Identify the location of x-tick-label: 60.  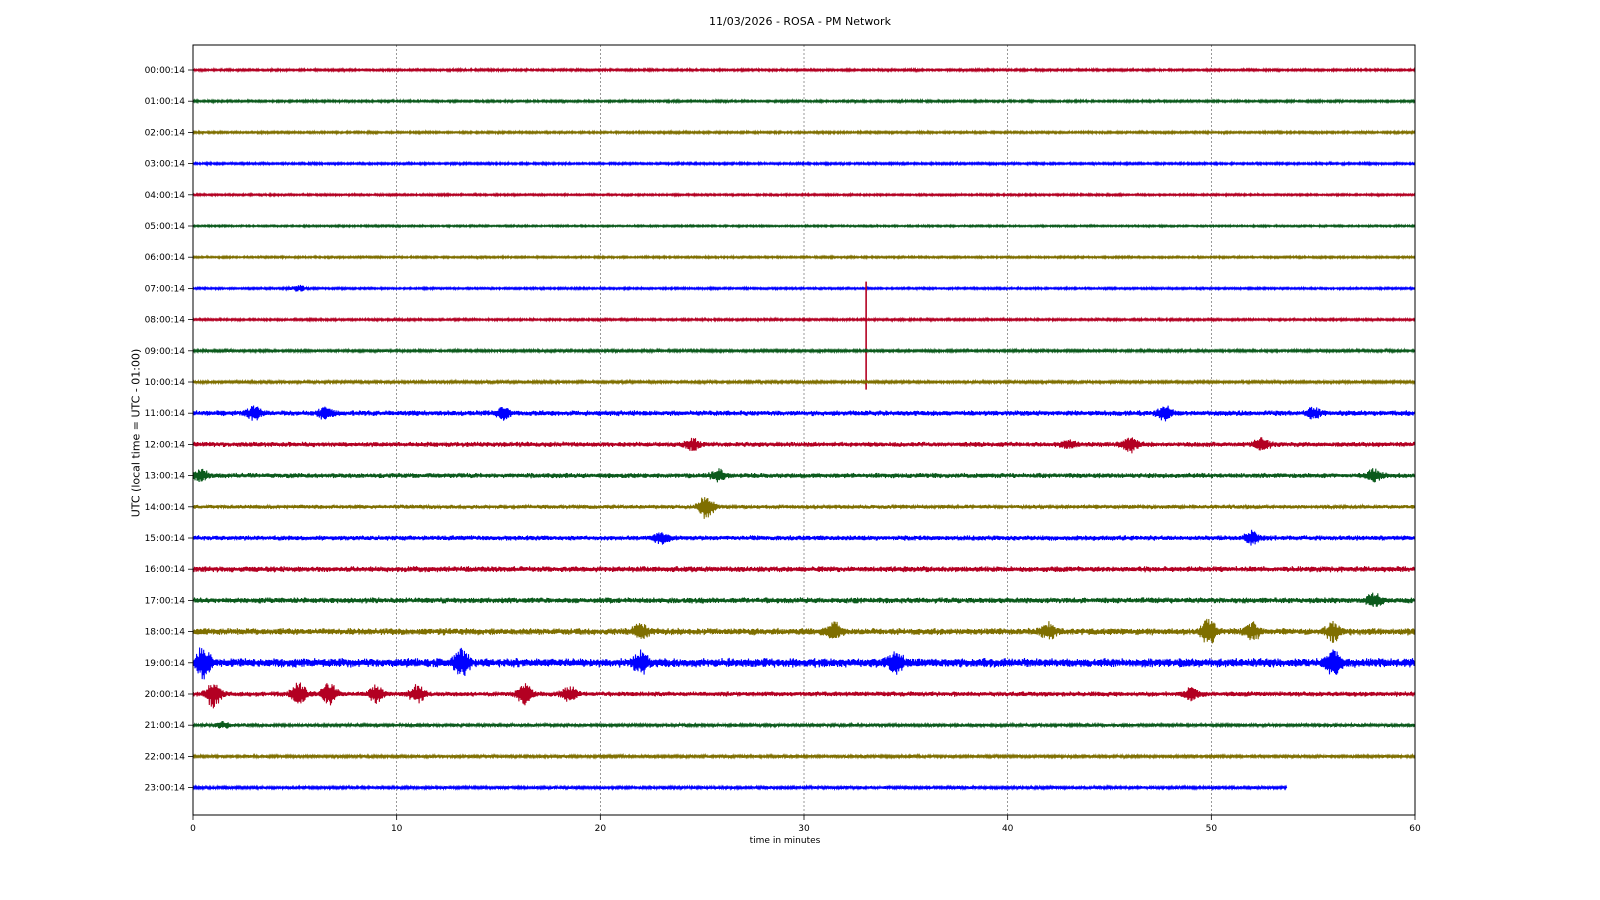
(1415, 829).